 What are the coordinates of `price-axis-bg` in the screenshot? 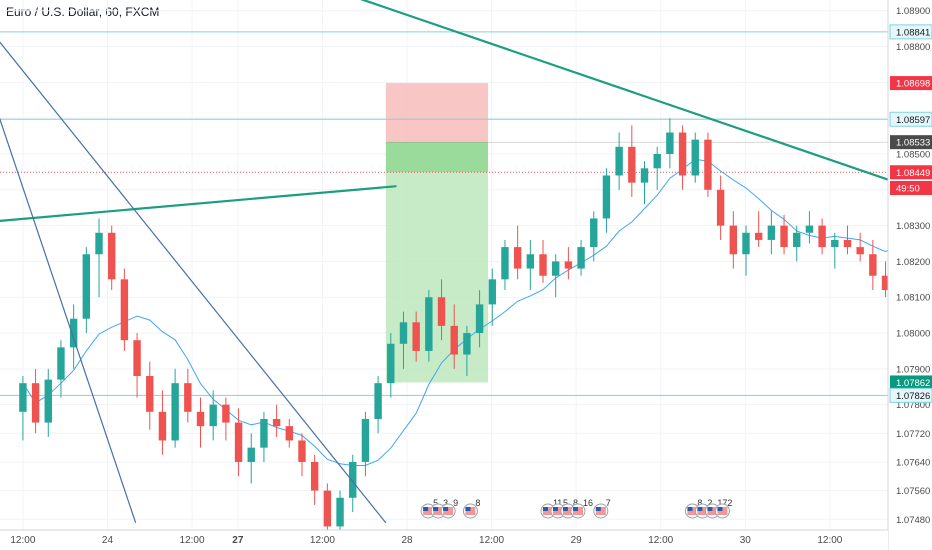 It's located at (910, 275).